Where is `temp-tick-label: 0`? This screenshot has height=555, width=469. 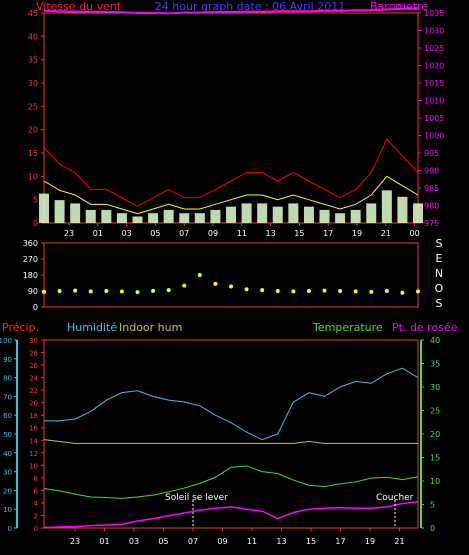 temp-tick-label: 0 is located at coordinates (432, 528).